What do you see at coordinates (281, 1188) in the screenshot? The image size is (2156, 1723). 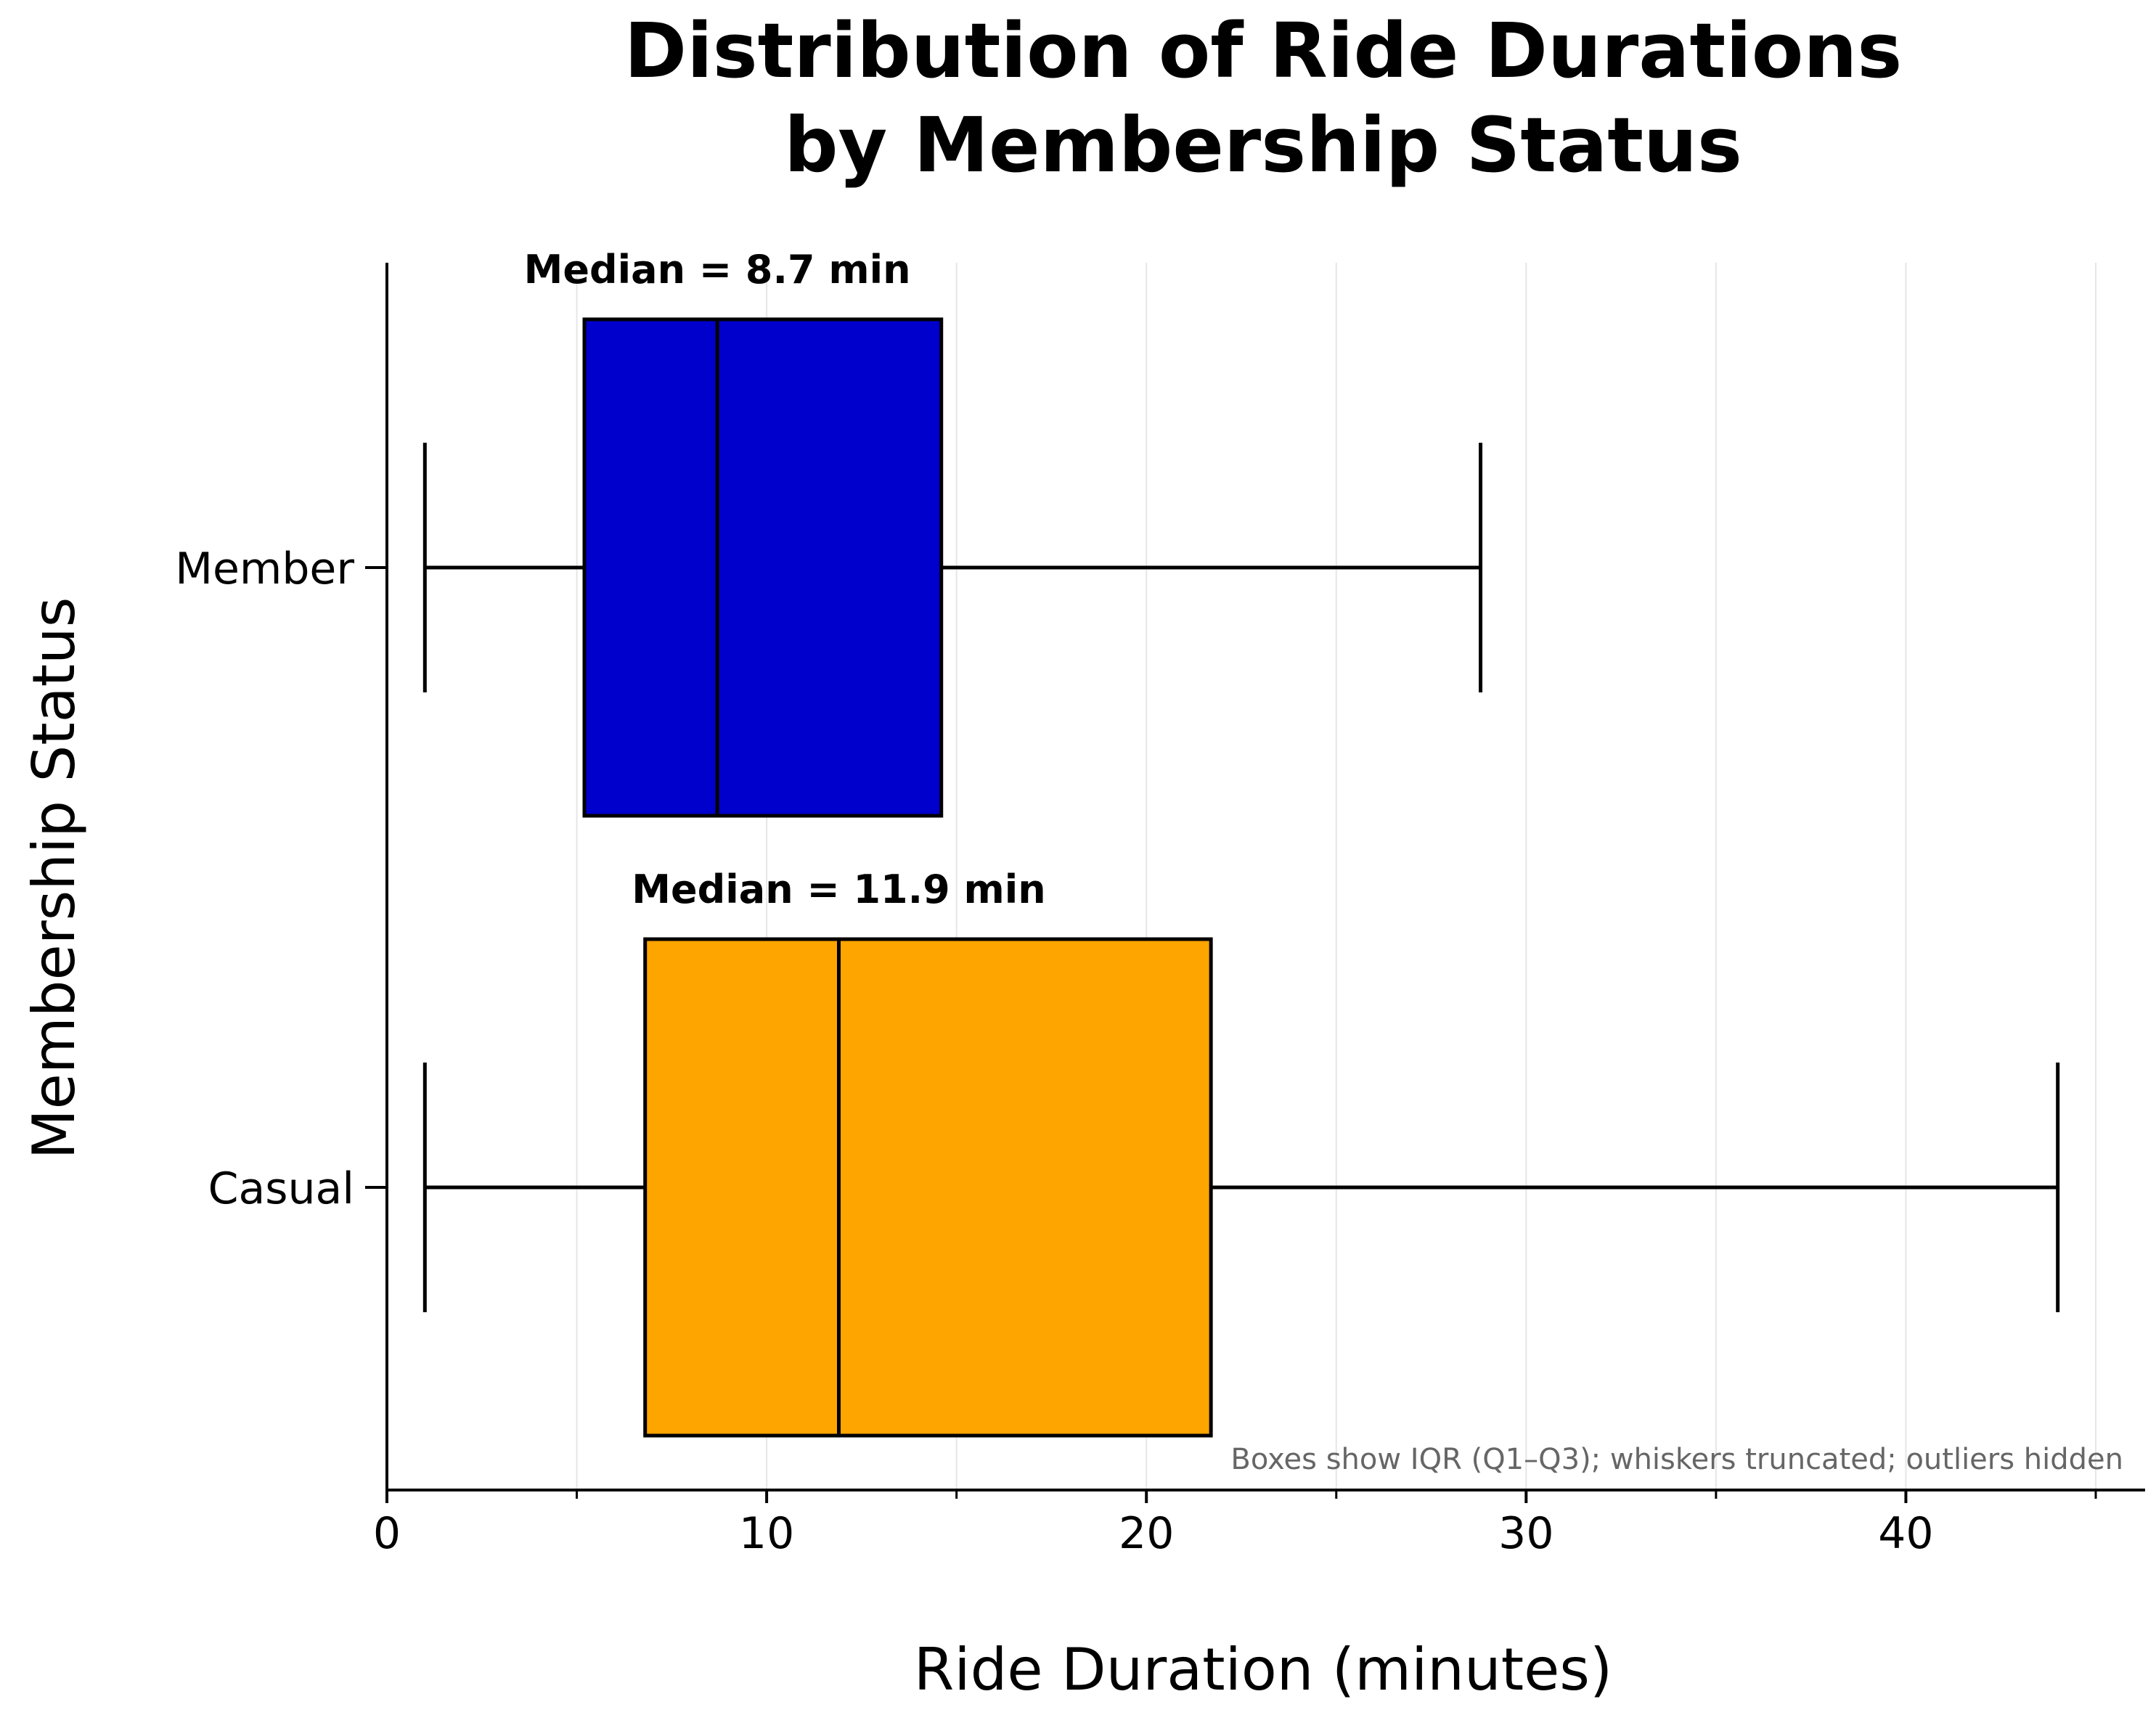 I see `y-tick-label-casual: Casual` at bounding box center [281, 1188].